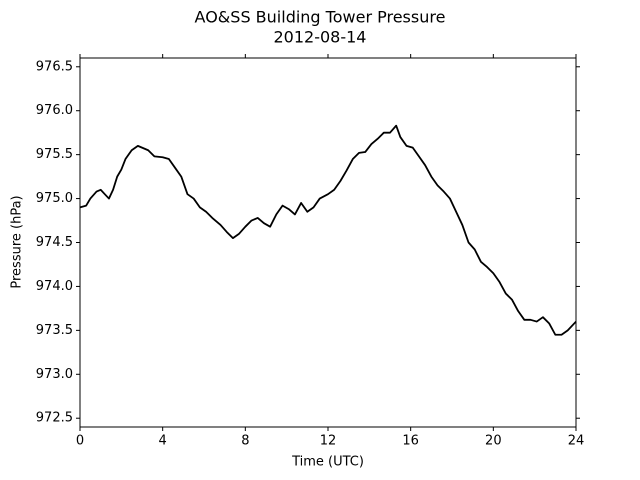  What do you see at coordinates (80, 441) in the screenshot?
I see `x-tick-label: 0` at bounding box center [80, 441].